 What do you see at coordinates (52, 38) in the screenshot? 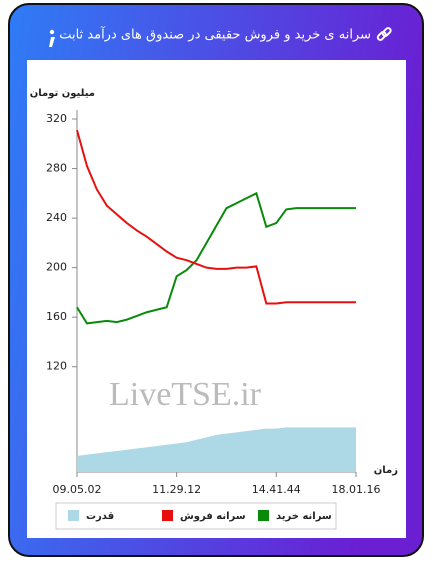
I see `info-icon` at bounding box center [52, 38].